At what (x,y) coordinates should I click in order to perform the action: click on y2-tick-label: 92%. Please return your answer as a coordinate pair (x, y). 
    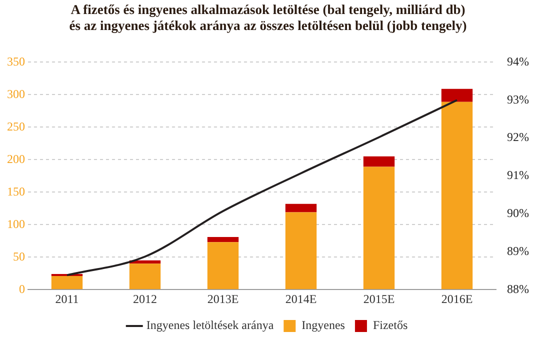
    Looking at the image, I should click on (518, 137).